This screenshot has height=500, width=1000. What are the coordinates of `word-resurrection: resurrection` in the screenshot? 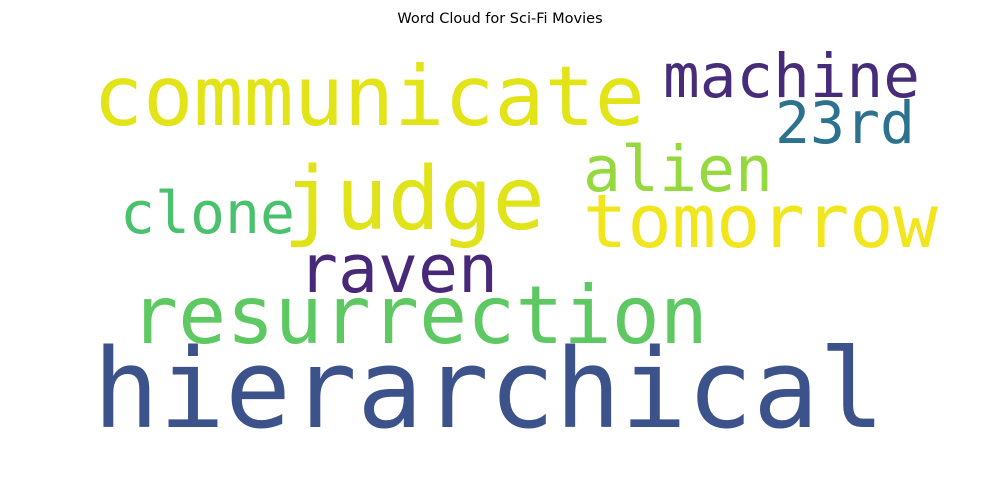 It's located at (419, 315).